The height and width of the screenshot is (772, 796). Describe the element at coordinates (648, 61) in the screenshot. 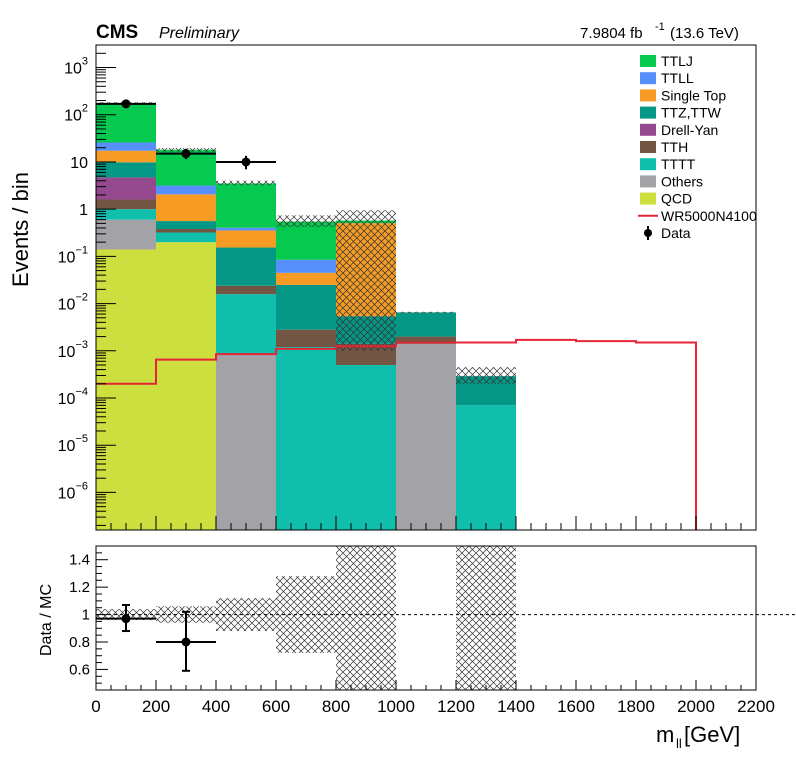

I see `legend-swatch-ttlj` at that location.